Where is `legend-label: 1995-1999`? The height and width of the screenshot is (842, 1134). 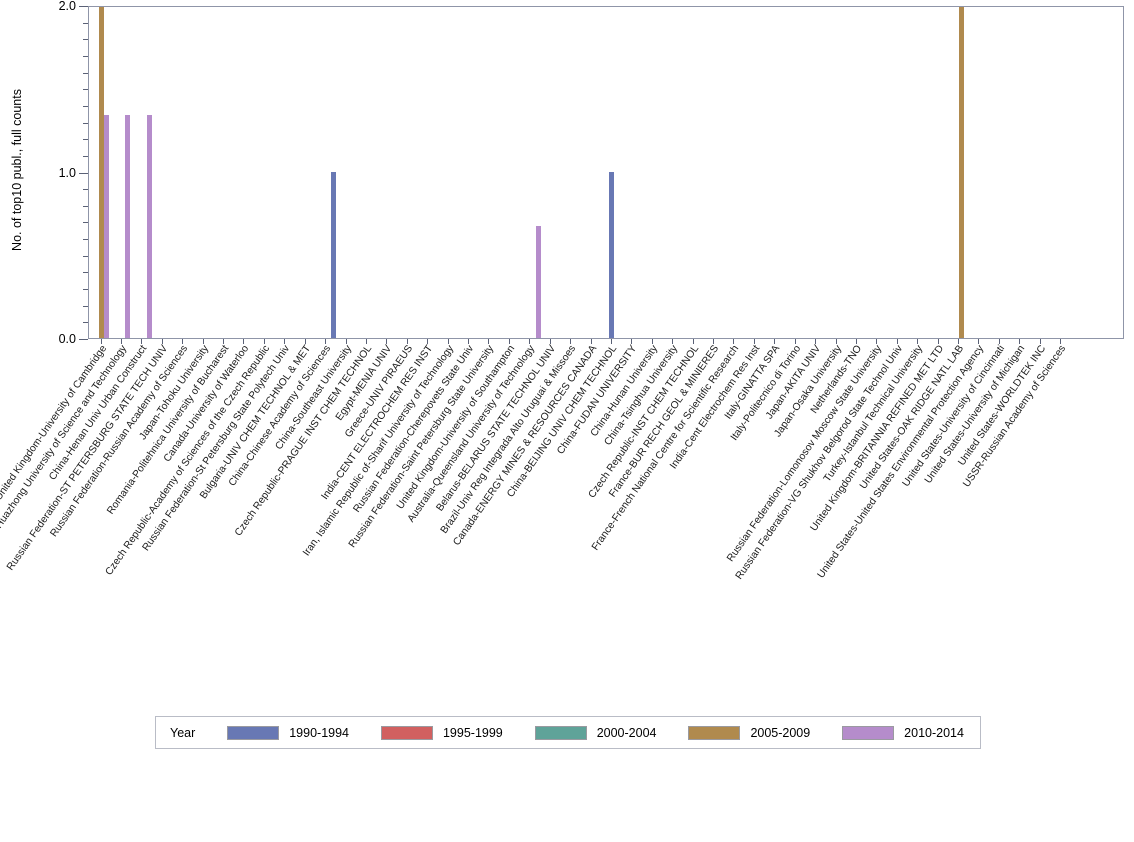
legend-label: 1995-1999 is located at coordinates (472, 732).